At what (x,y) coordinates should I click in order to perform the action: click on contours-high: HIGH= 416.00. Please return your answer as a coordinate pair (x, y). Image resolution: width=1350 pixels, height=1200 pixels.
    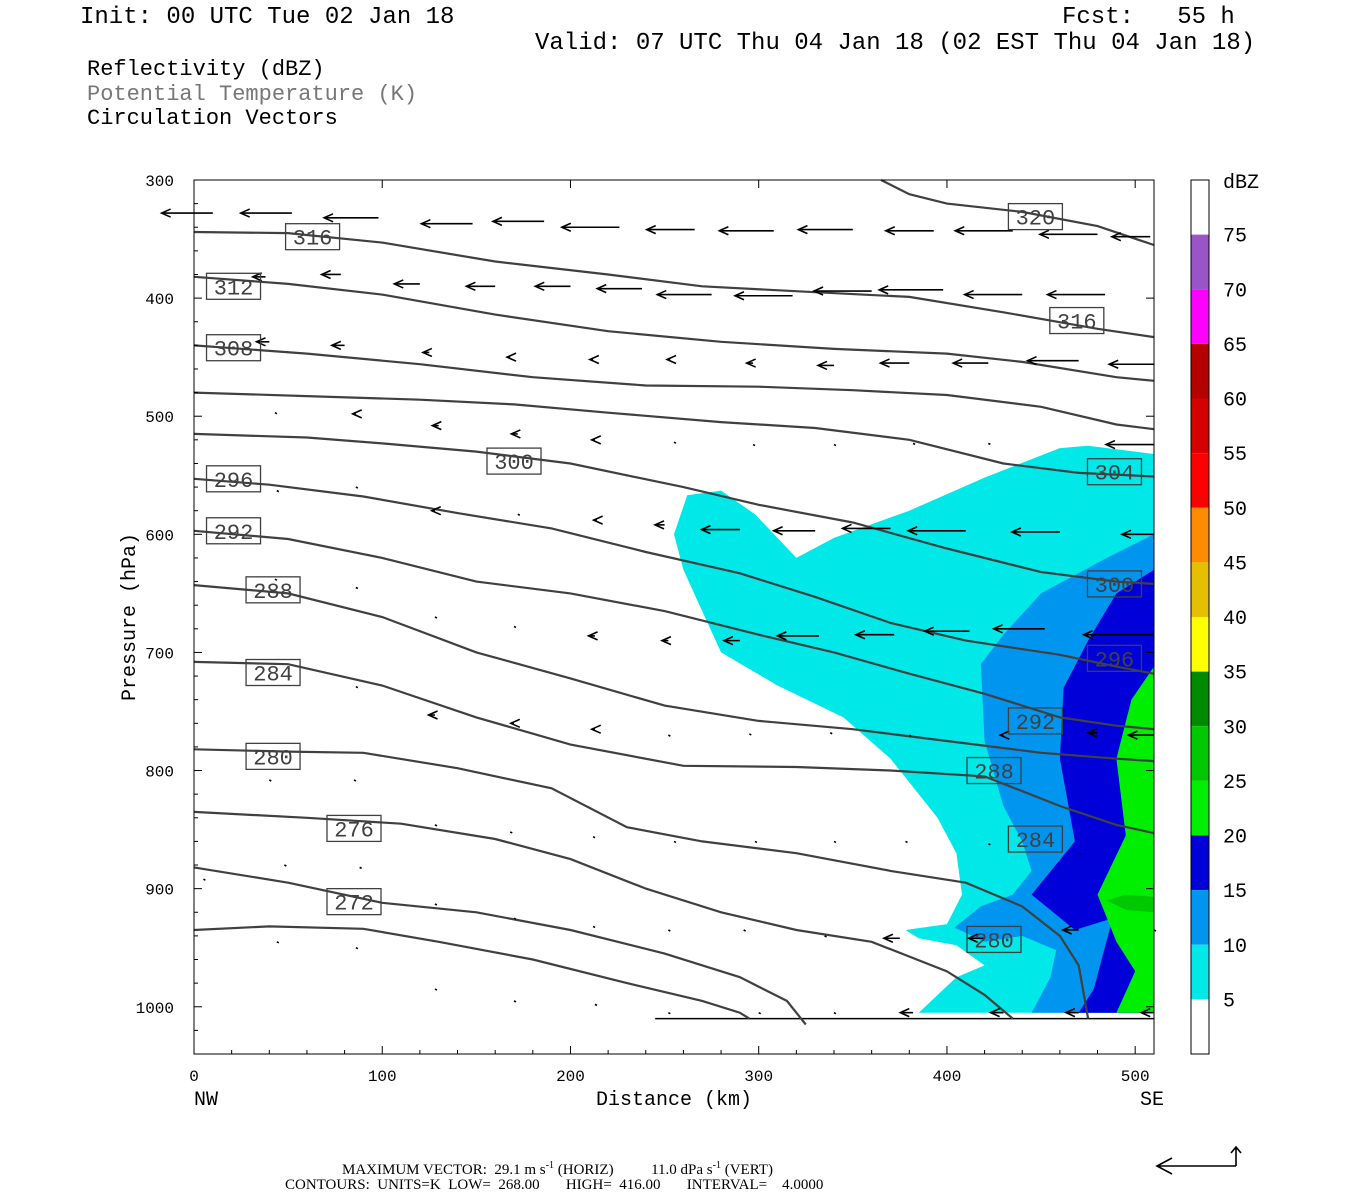
    Looking at the image, I should click on (613, 1185).